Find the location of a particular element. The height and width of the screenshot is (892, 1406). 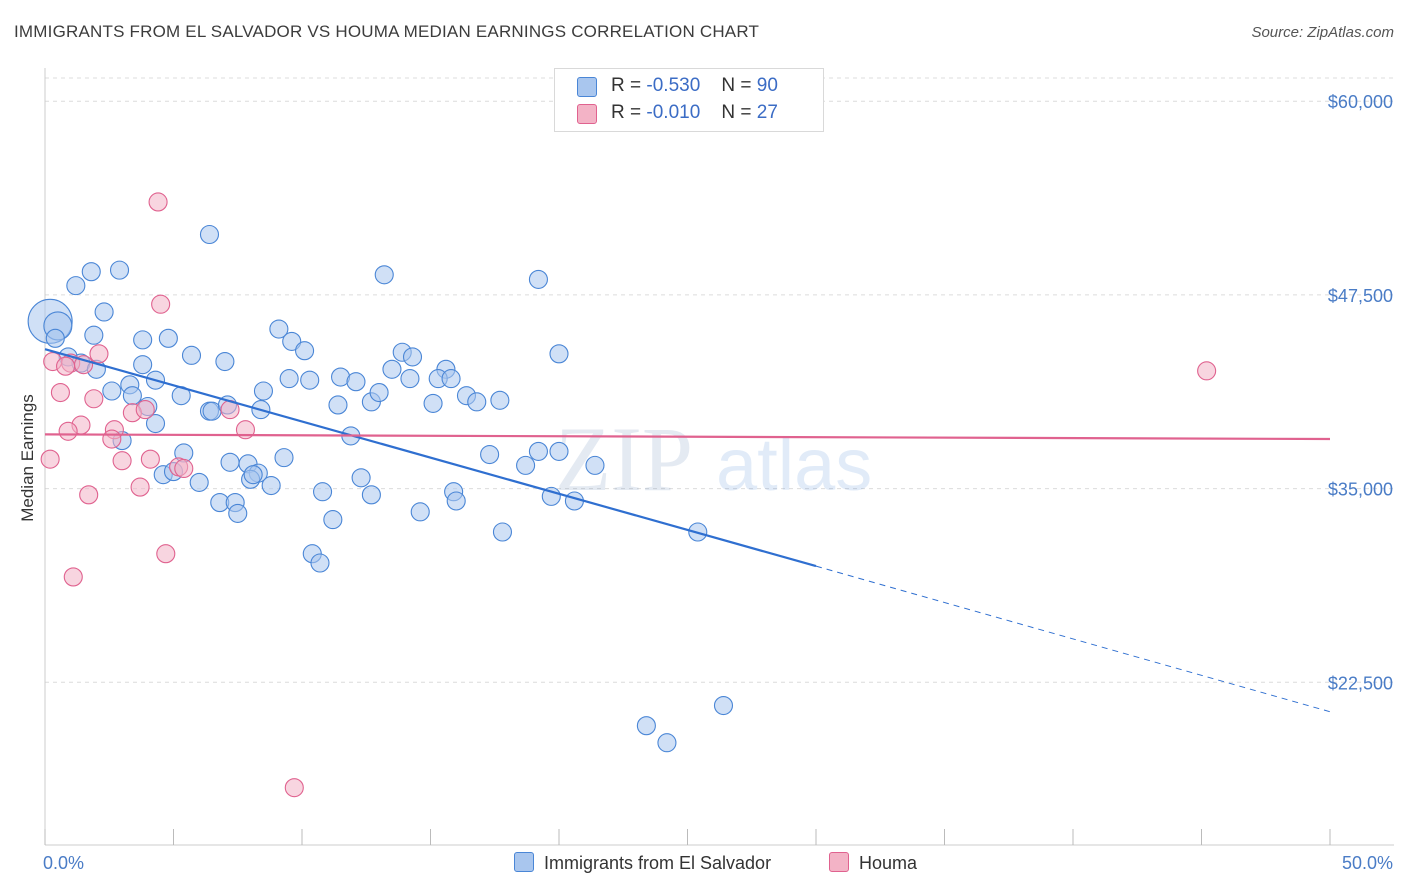

trend-line-houma is located at coordinates (687, 437).